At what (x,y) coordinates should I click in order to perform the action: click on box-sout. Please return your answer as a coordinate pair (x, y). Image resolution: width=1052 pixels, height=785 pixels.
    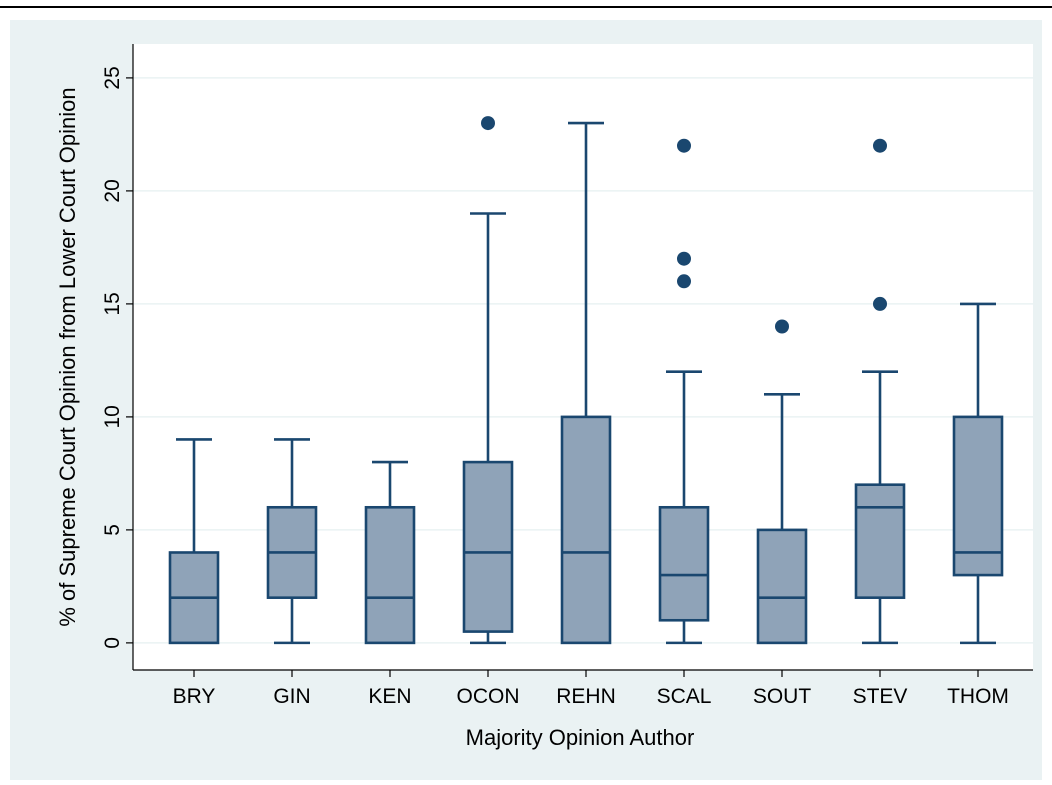
    Looking at the image, I should click on (782, 482).